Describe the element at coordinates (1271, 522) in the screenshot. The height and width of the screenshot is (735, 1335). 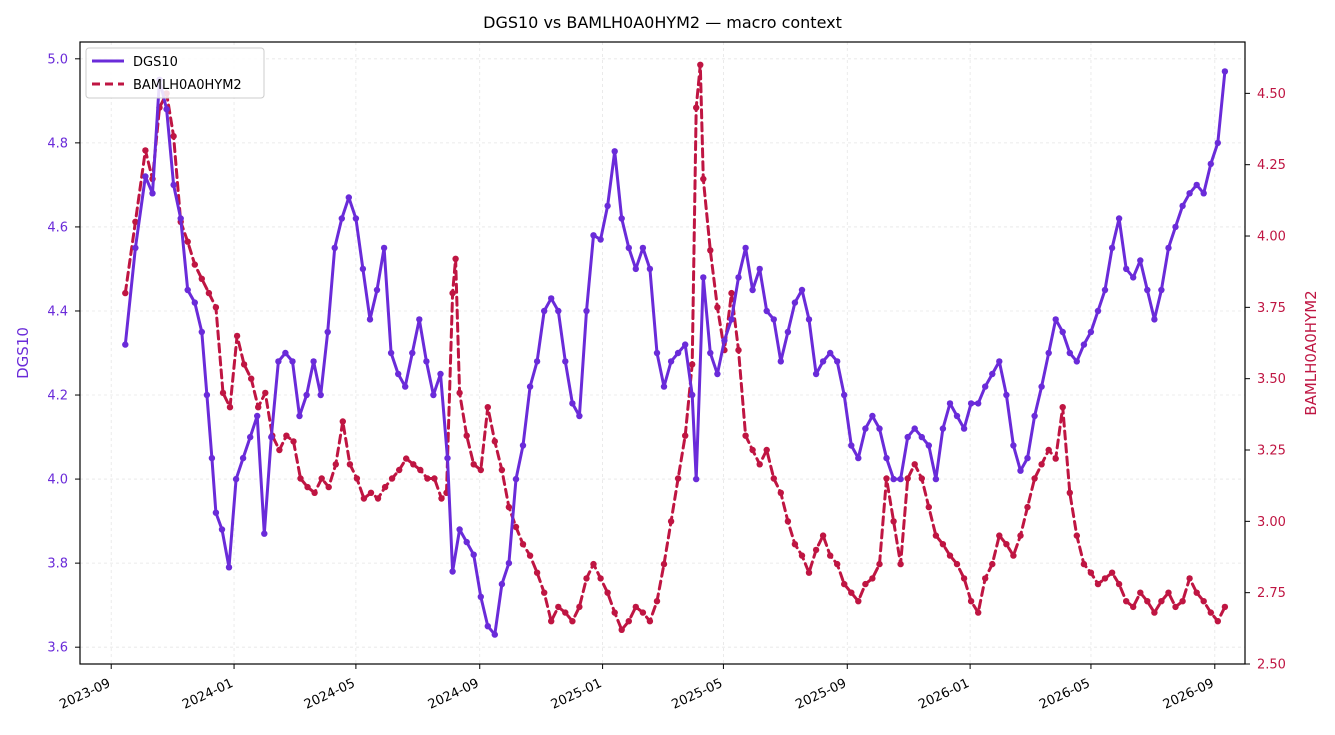
I see `right-tick-label: 3.00` at that location.